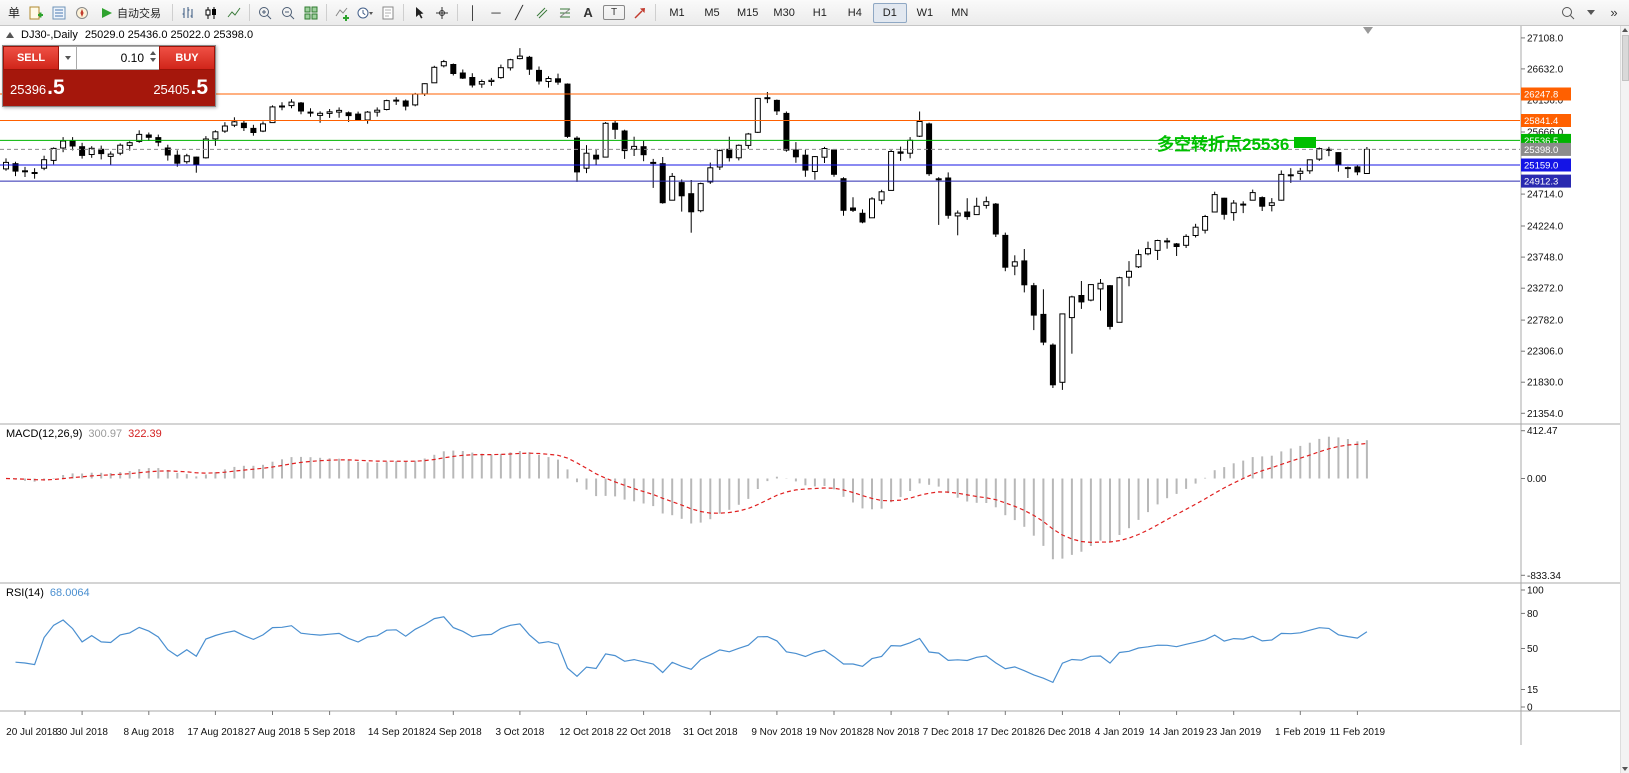 This screenshot has width=1629, height=773. I want to click on svg-text: 14 Jan 2019, so click(1176, 732).